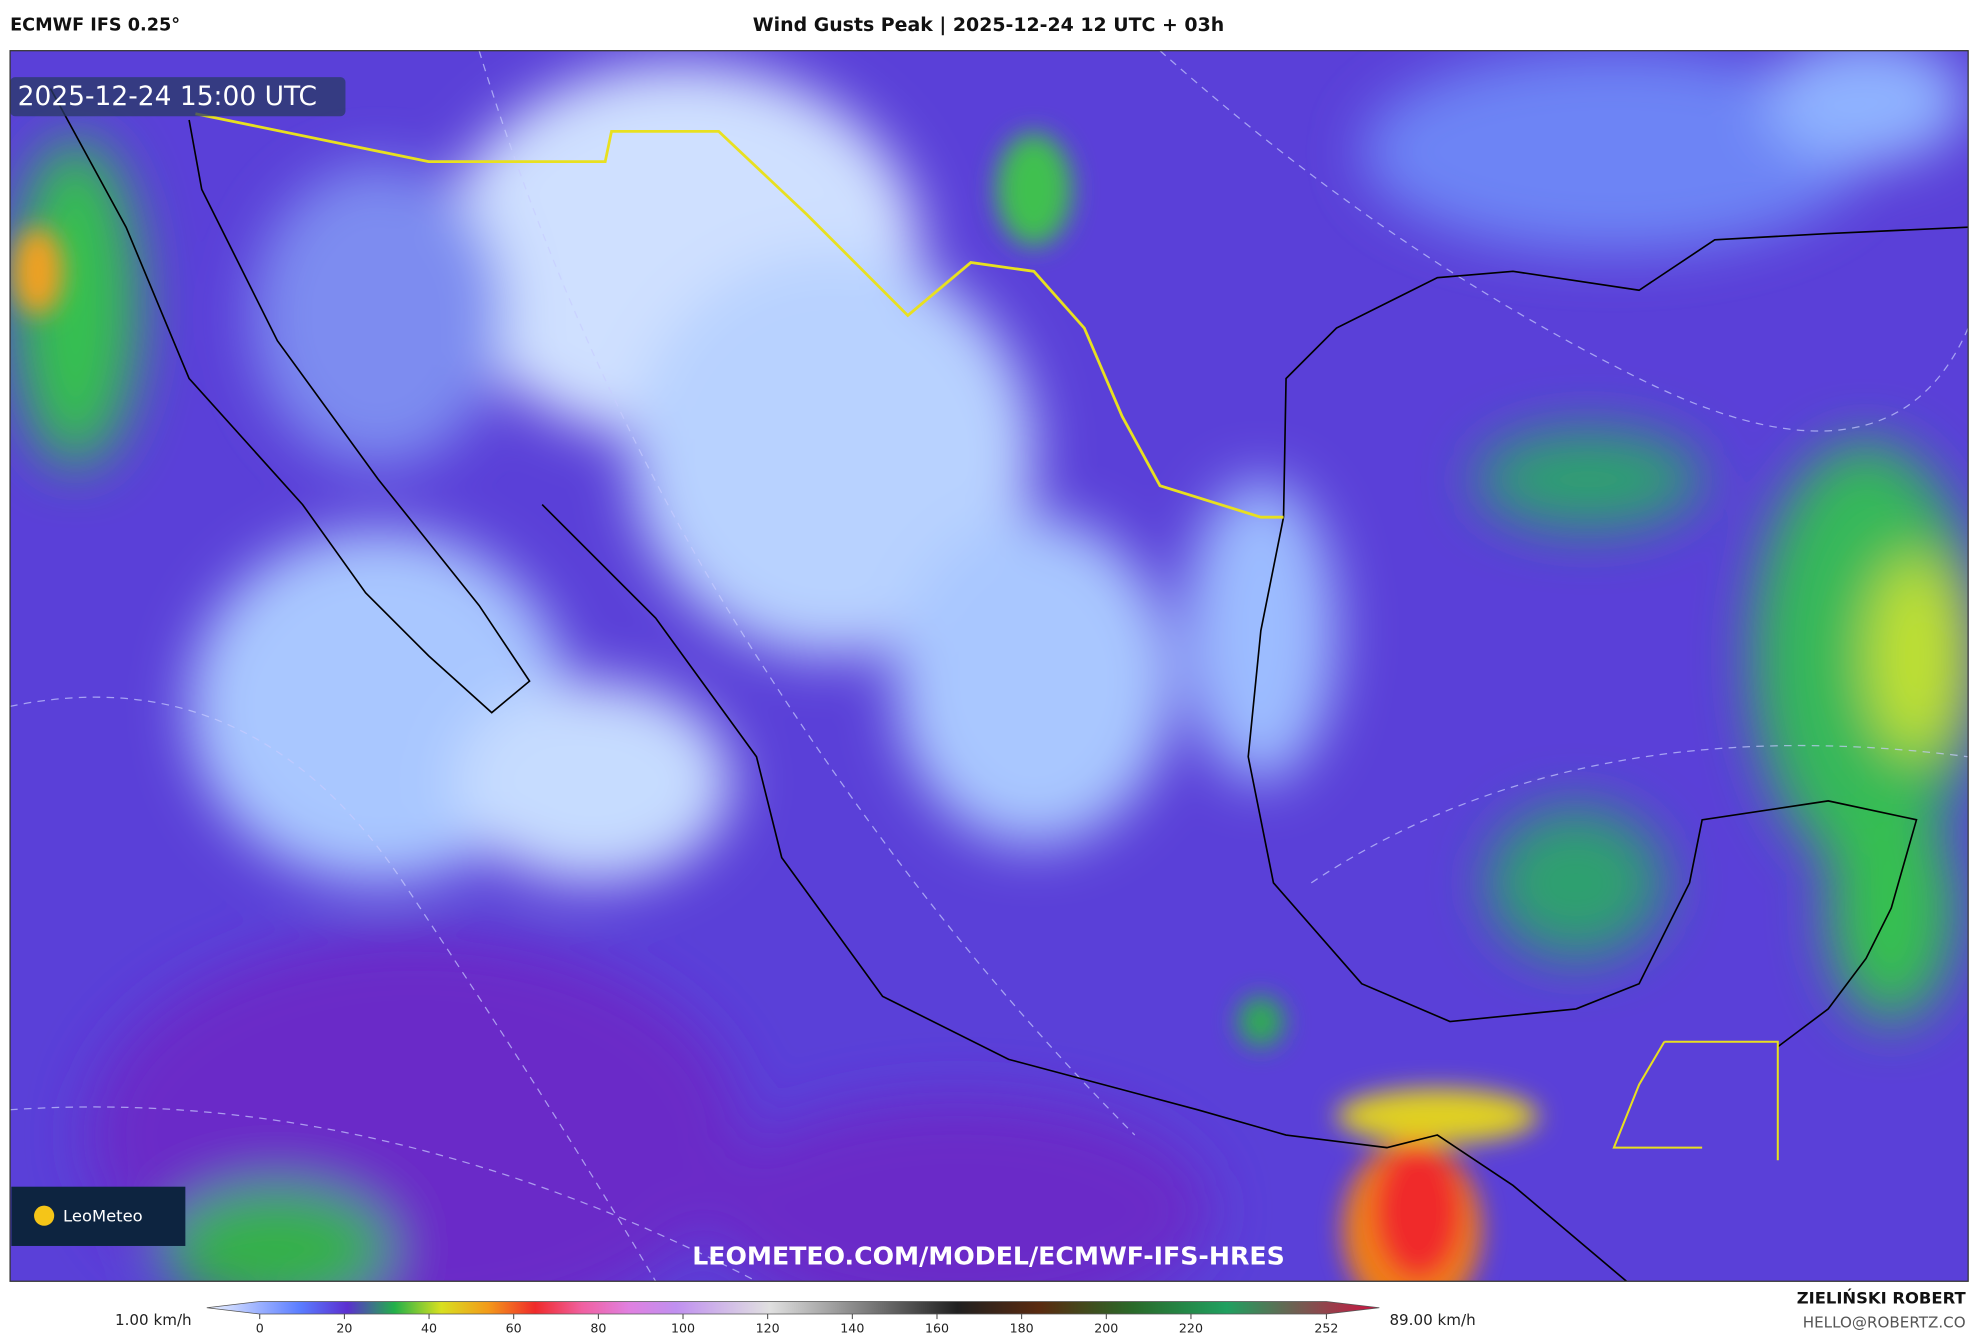 The image size is (1977, 1337). What do you see at coordinates (95, 25) in the screenshot?
I see `model-label: ECMWF IFS 0.25°` at bounding box center [95, 25].